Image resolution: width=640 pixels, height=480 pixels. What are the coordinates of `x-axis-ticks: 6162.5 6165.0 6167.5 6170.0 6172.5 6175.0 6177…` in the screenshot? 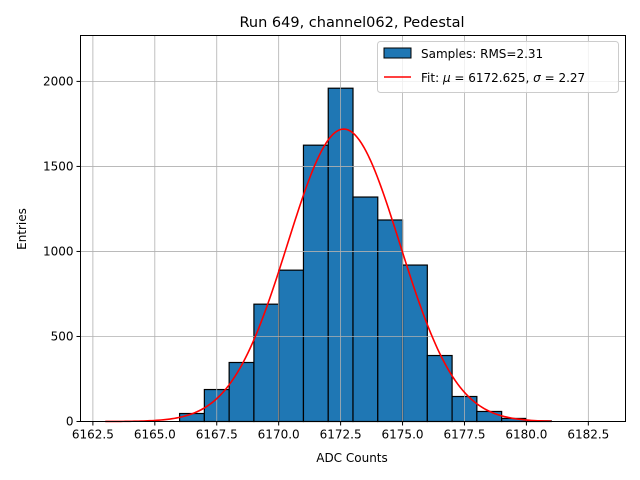 It's located at (340, 431).